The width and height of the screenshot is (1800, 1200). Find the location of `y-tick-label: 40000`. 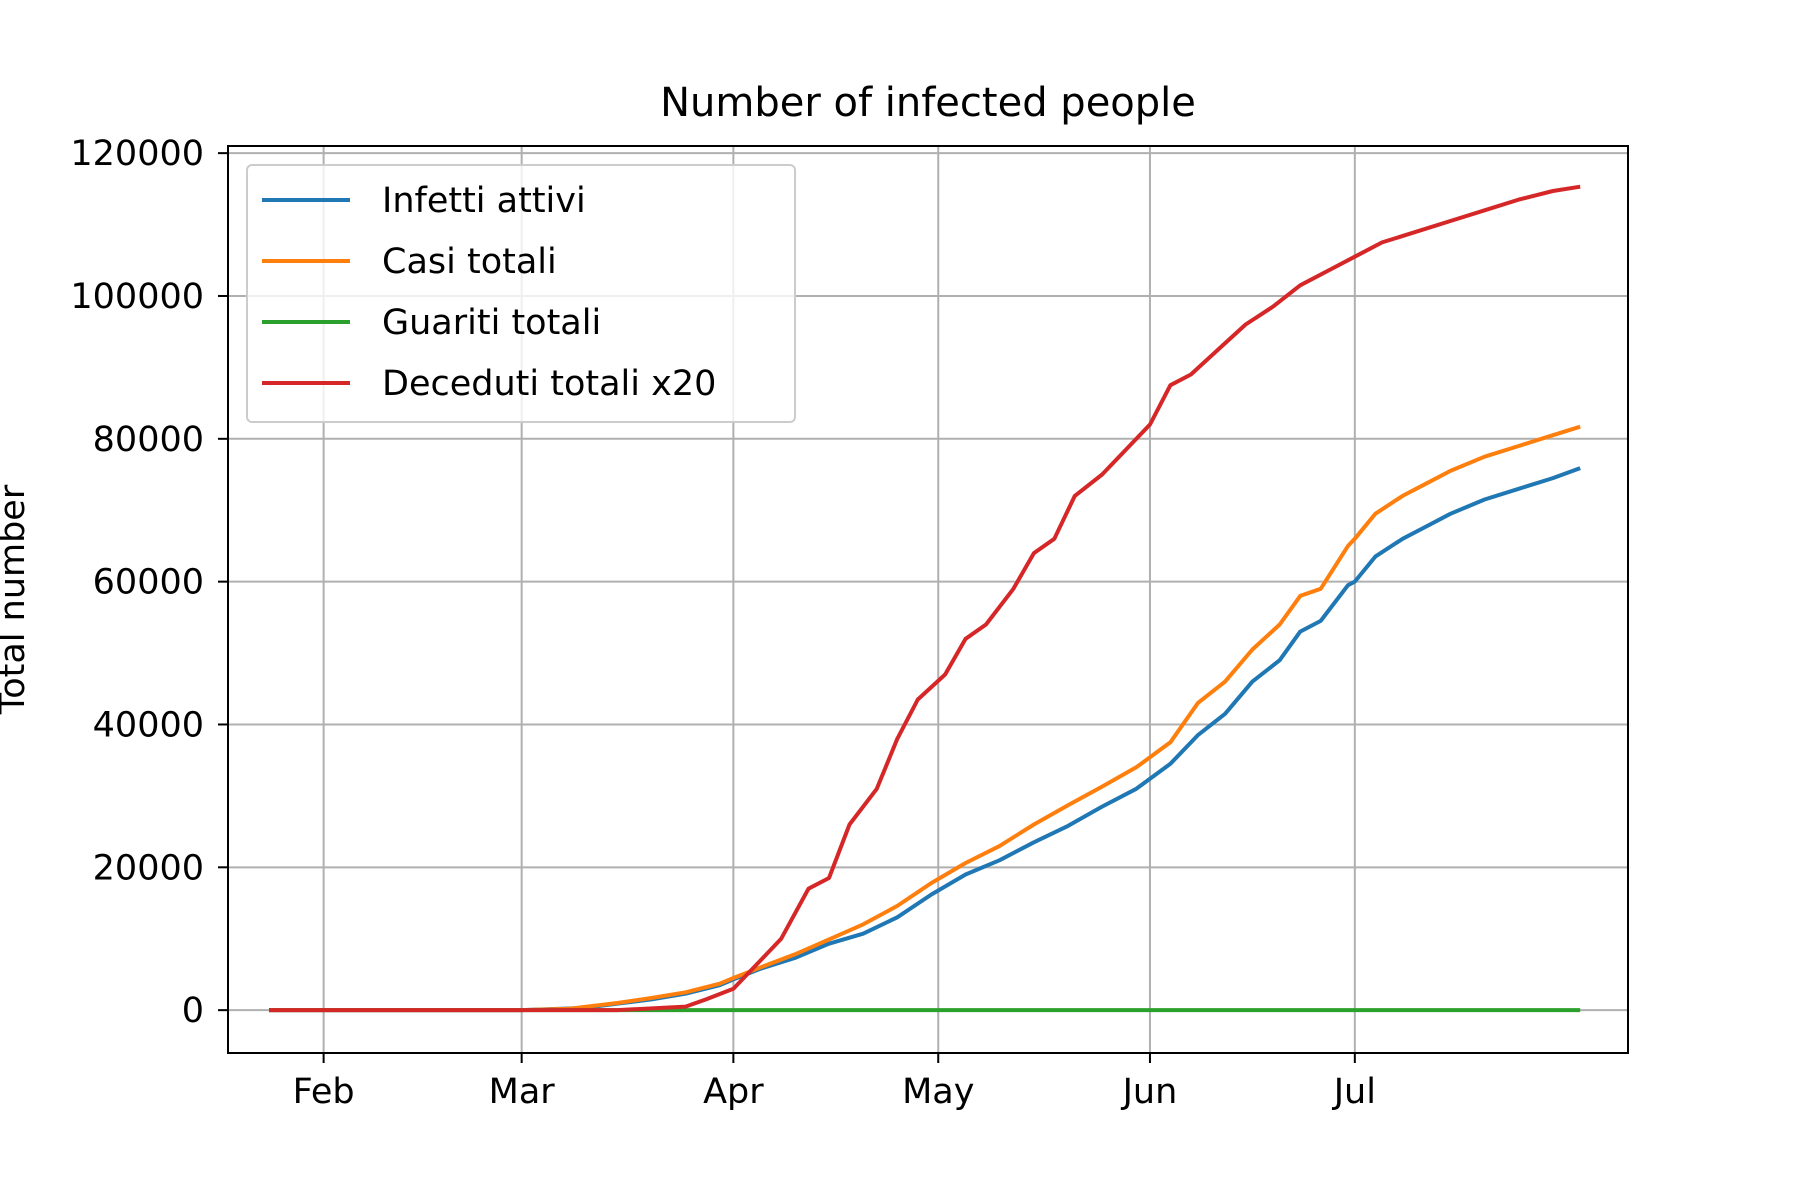

y-tick-label: 40000 is located at coordinates (148, 725).